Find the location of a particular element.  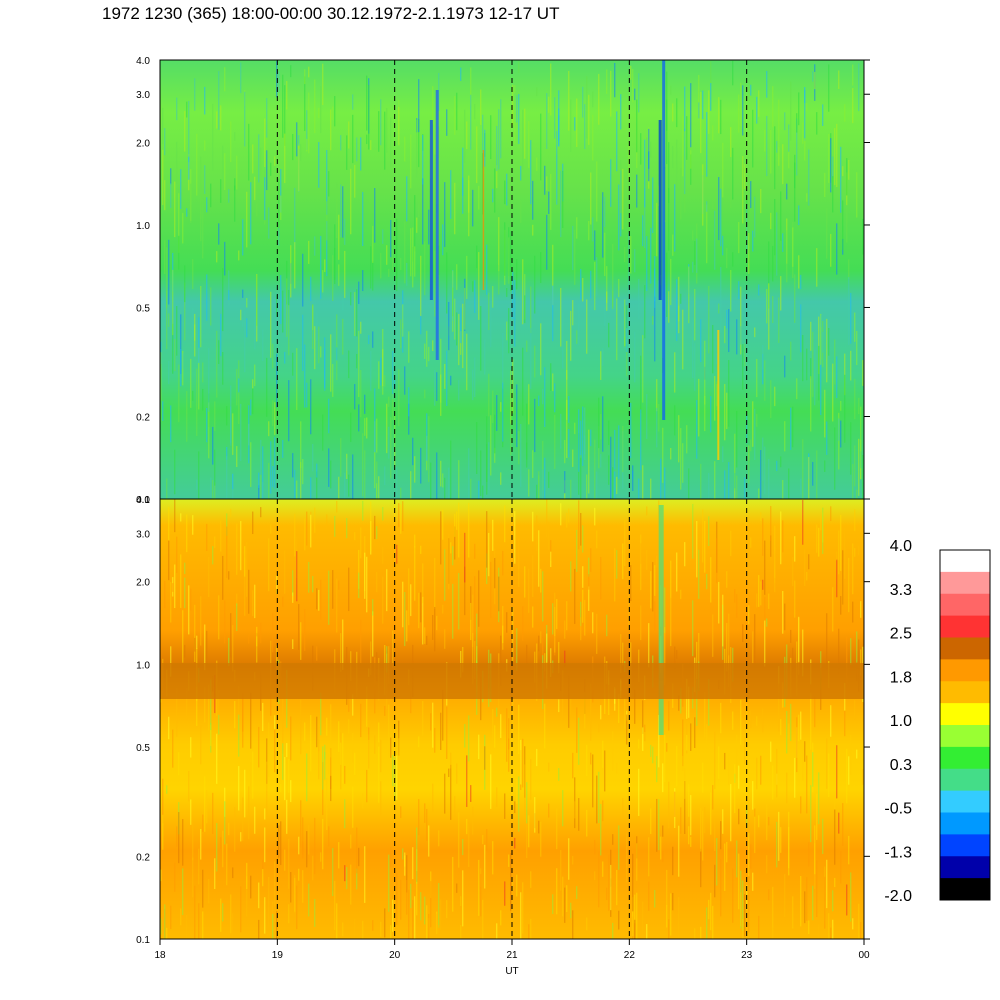

x-axis-title: UT is located at coordinates (511, 971).